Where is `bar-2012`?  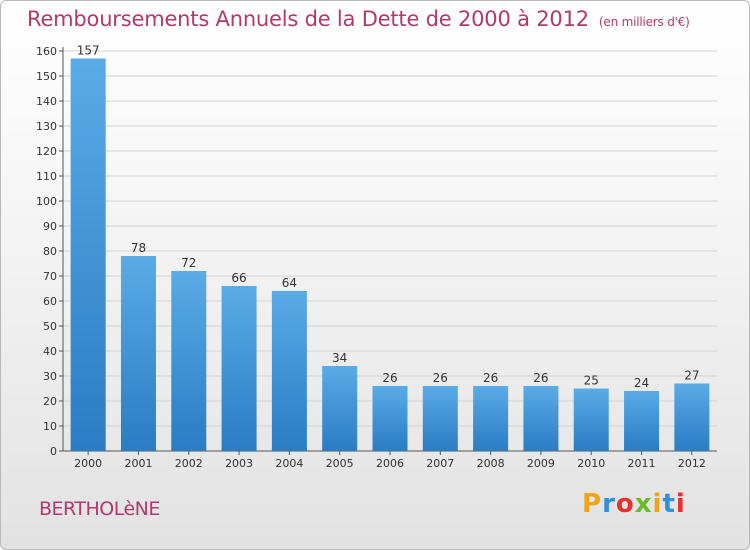 bar-2012 is located at coordinates (692, 417).